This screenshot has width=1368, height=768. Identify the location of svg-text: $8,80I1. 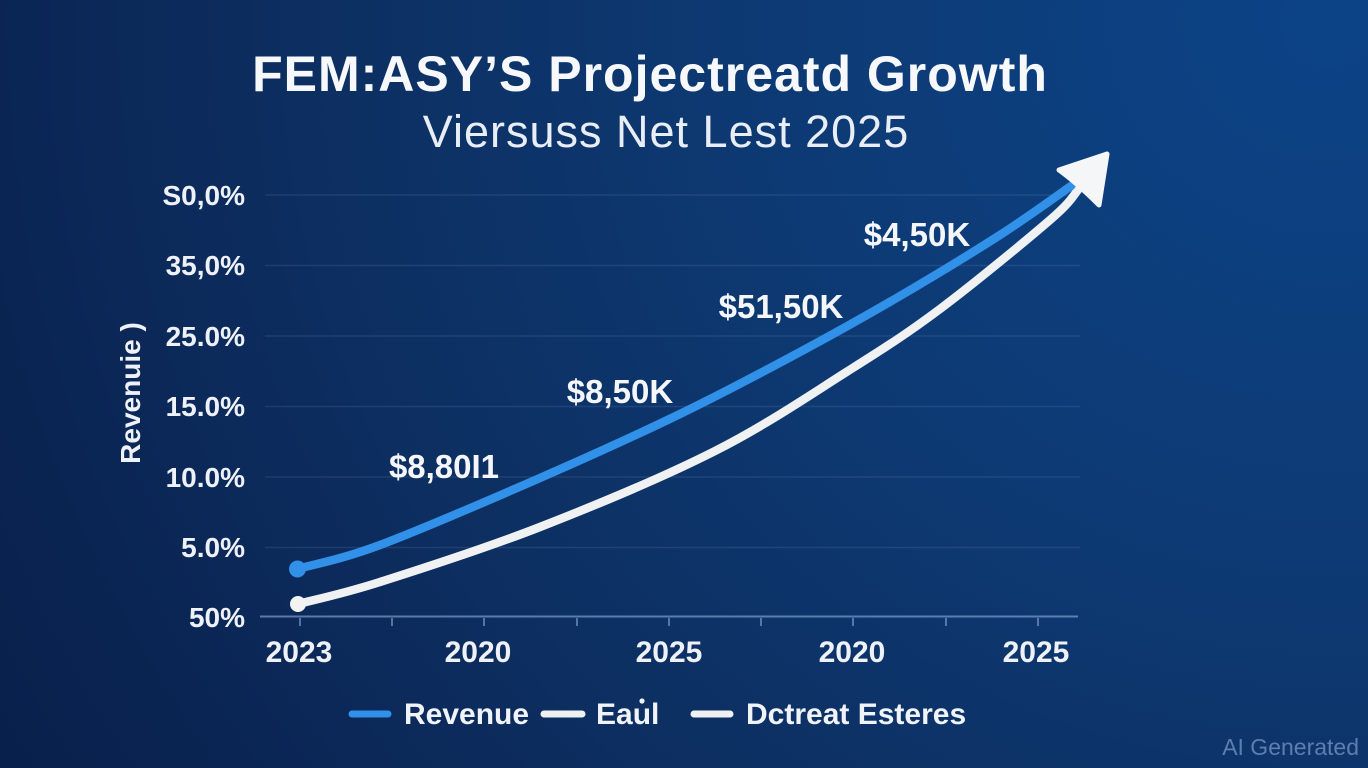
(444, 466).